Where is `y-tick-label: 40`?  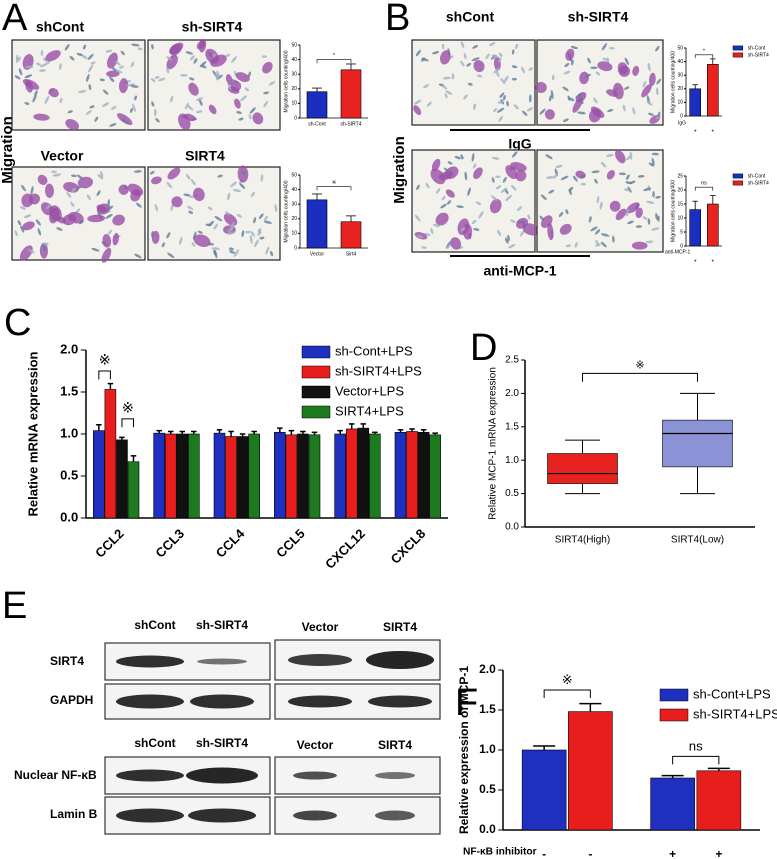 y-tick-label: 40 is located at coordinates (680, 62).